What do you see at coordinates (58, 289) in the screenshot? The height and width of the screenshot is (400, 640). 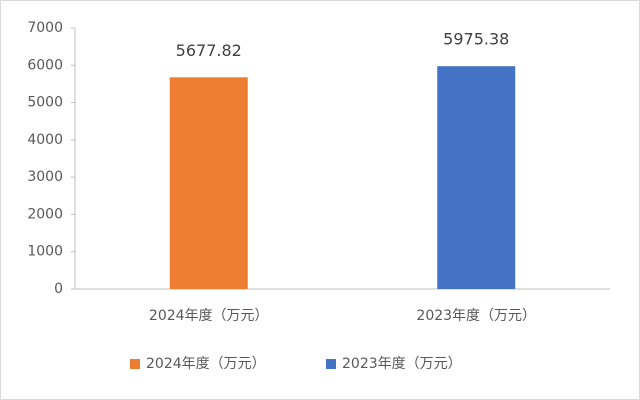 I see `y-tick-label: 0` at bounding box center [58, 289].